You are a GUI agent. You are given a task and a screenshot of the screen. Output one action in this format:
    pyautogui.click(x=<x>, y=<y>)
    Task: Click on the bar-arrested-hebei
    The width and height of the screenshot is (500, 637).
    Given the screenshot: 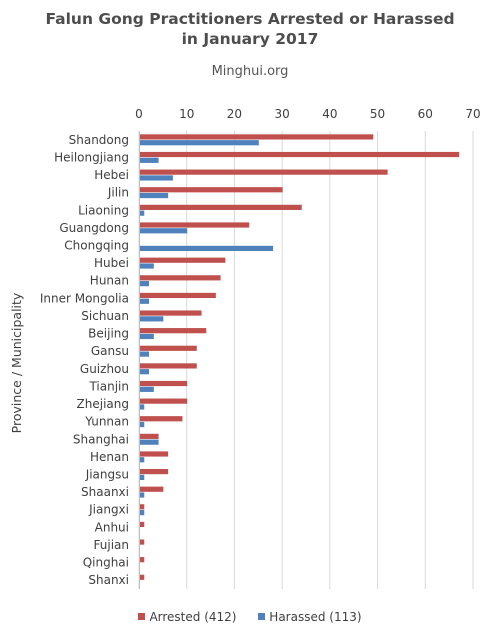 What is the action you would take?
    pyautogui.click(x=263, y=172)
    